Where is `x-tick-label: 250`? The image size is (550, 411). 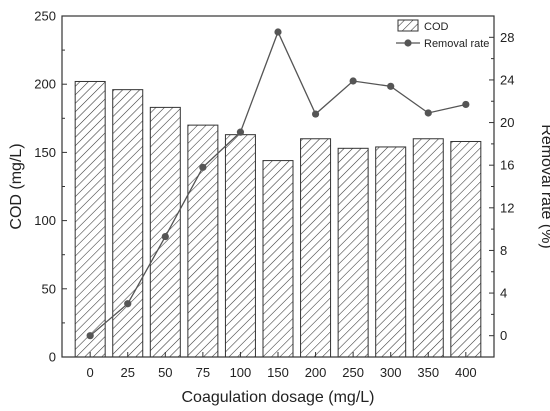
x-tick-label: 250 is located at coordinates (353, 372).